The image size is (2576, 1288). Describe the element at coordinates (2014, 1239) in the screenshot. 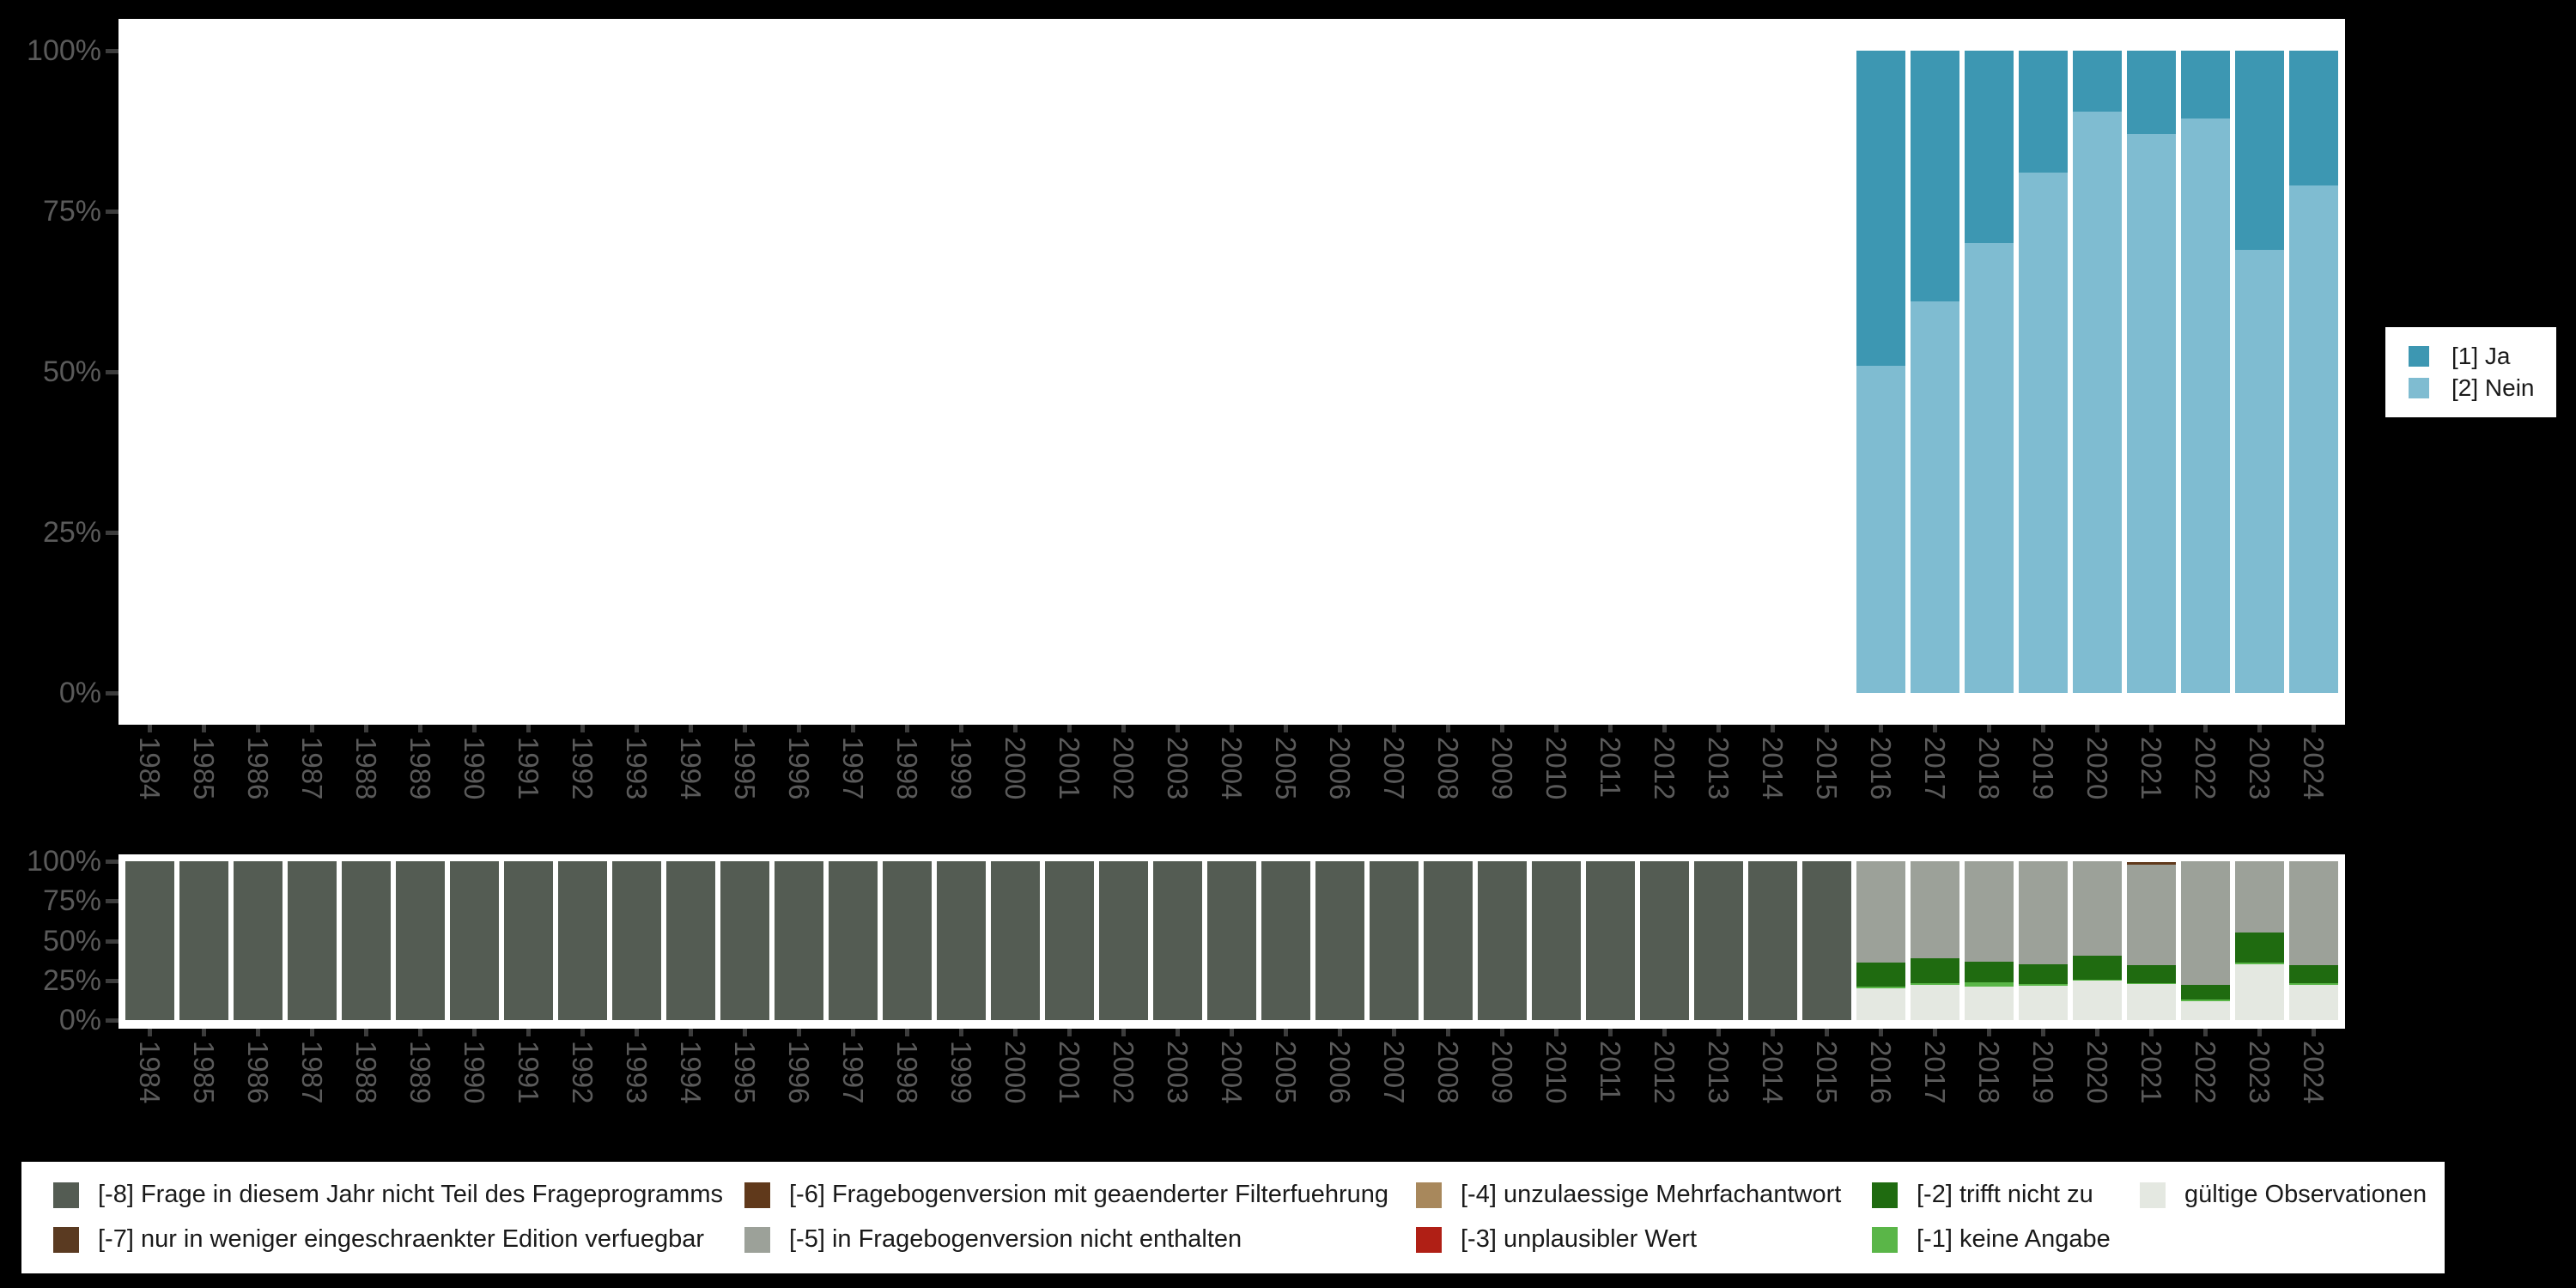

I see `missings-legend-label: [-1] keine Angabe` at that location.